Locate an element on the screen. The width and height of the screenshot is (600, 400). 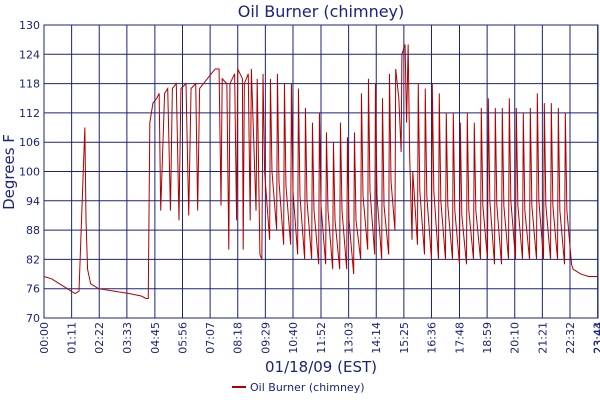
x-tick-label: 07:07 is located at coordinates (210, 338).